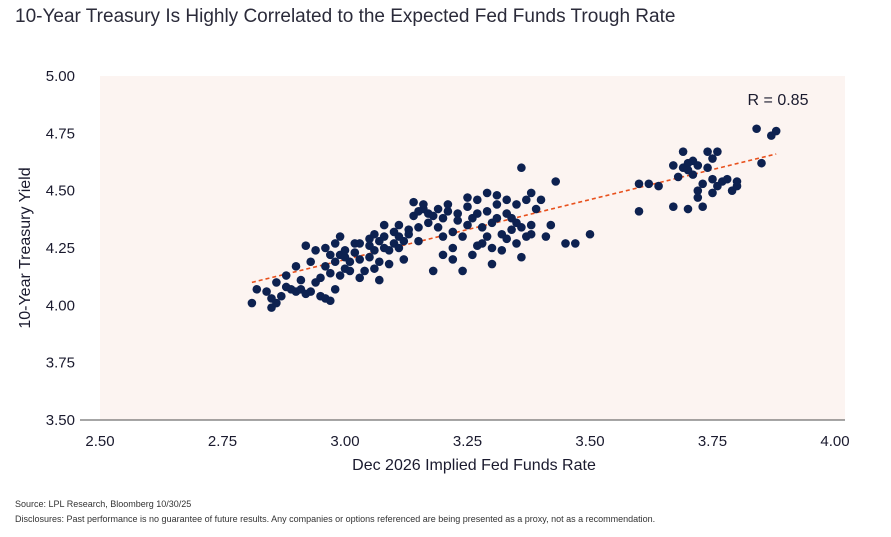  Describe the element at coordinates (60, 191) in the screenshot. I see `y-tick-label: 4.50` at that location.